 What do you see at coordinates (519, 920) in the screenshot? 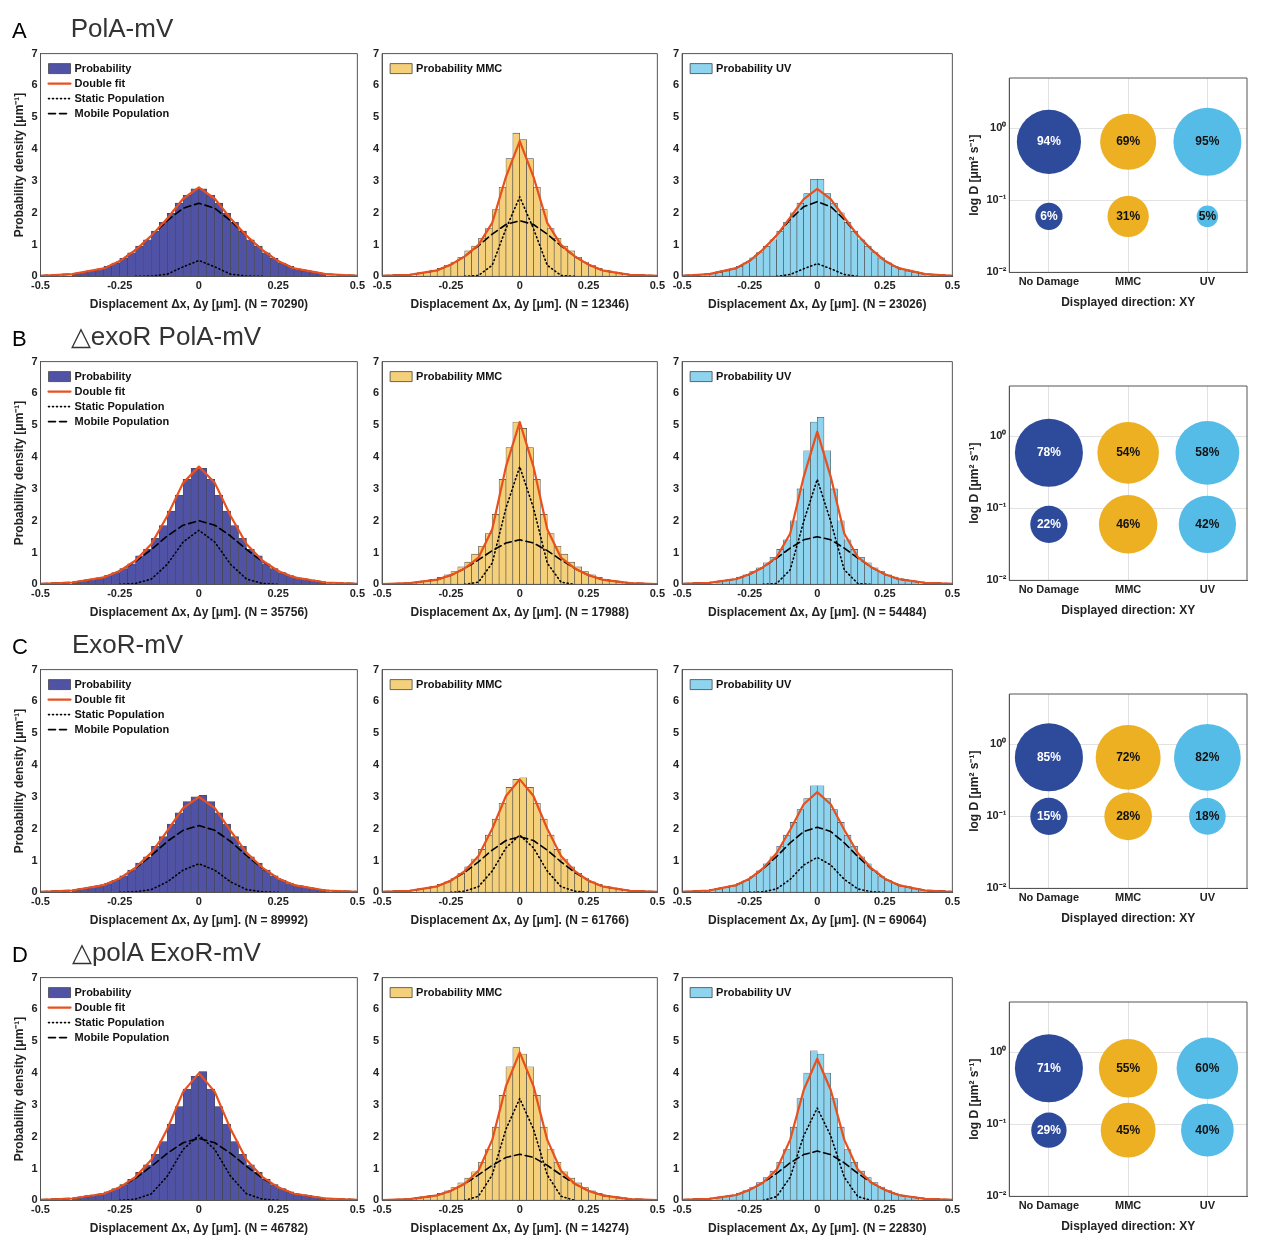
I see `x-axis-title: Displacement Δx, Δy [μm]. (N = 61766)` at bounding box center [519, 920].